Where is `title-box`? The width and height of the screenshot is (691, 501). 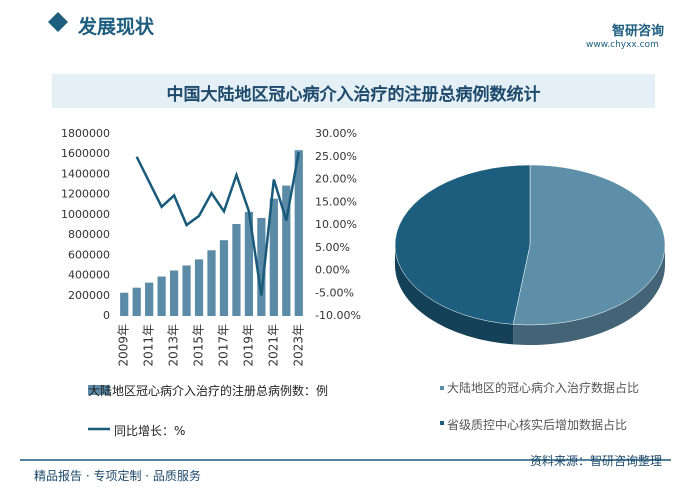 title-box is located at coordinates (353, 91).